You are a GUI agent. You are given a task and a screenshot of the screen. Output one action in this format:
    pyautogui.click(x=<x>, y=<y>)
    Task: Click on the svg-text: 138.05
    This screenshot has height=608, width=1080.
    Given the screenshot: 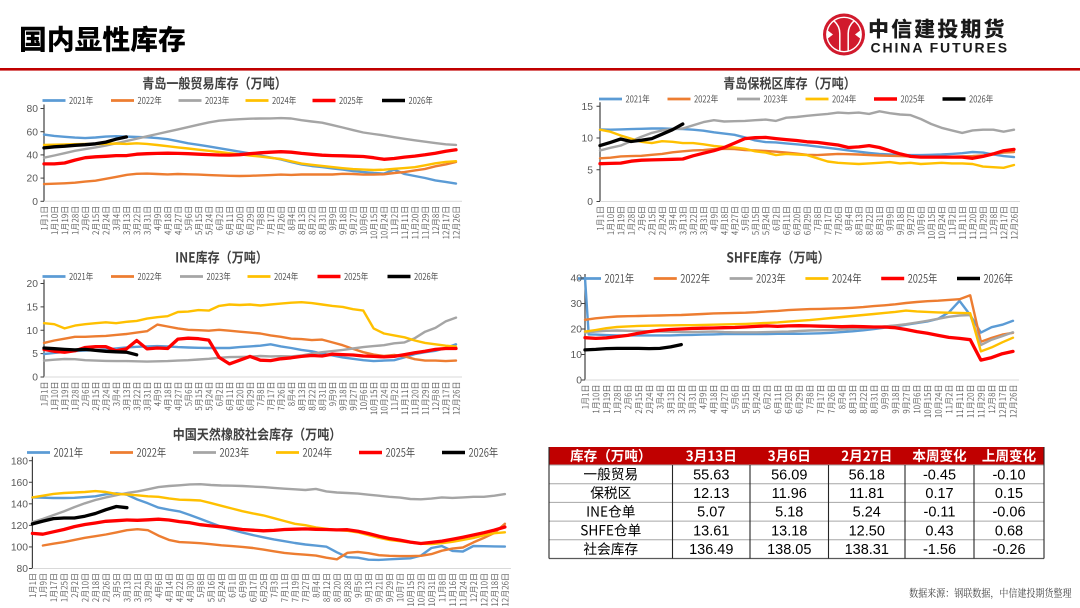 What is the action you would take?
    pyautogui.click(x=789, y=550)
    